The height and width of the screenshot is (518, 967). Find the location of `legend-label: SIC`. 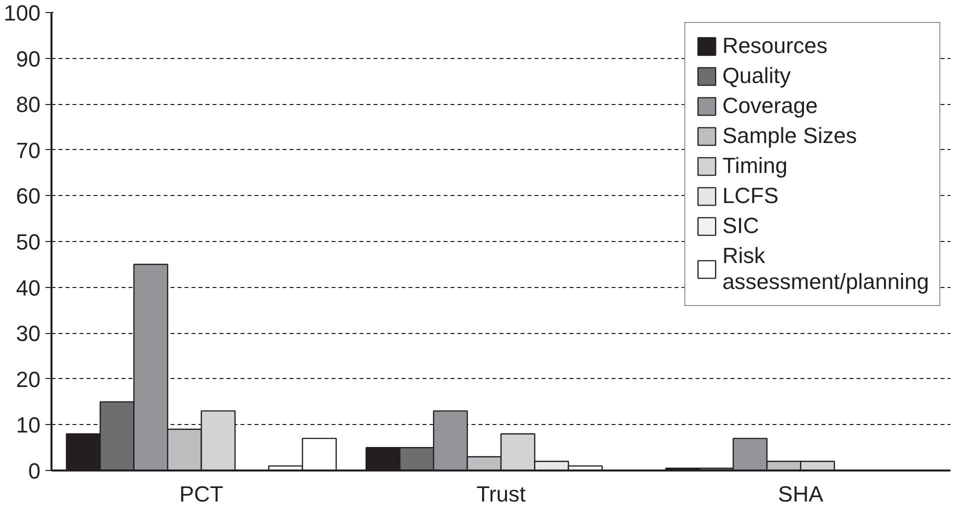

legend-label: SIC is located at coordinates (740, 226).